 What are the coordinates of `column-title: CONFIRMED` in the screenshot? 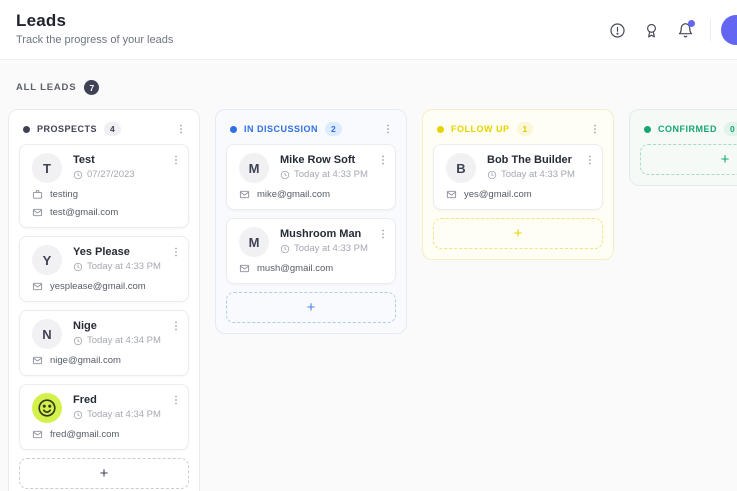 It's located at (687, 129).